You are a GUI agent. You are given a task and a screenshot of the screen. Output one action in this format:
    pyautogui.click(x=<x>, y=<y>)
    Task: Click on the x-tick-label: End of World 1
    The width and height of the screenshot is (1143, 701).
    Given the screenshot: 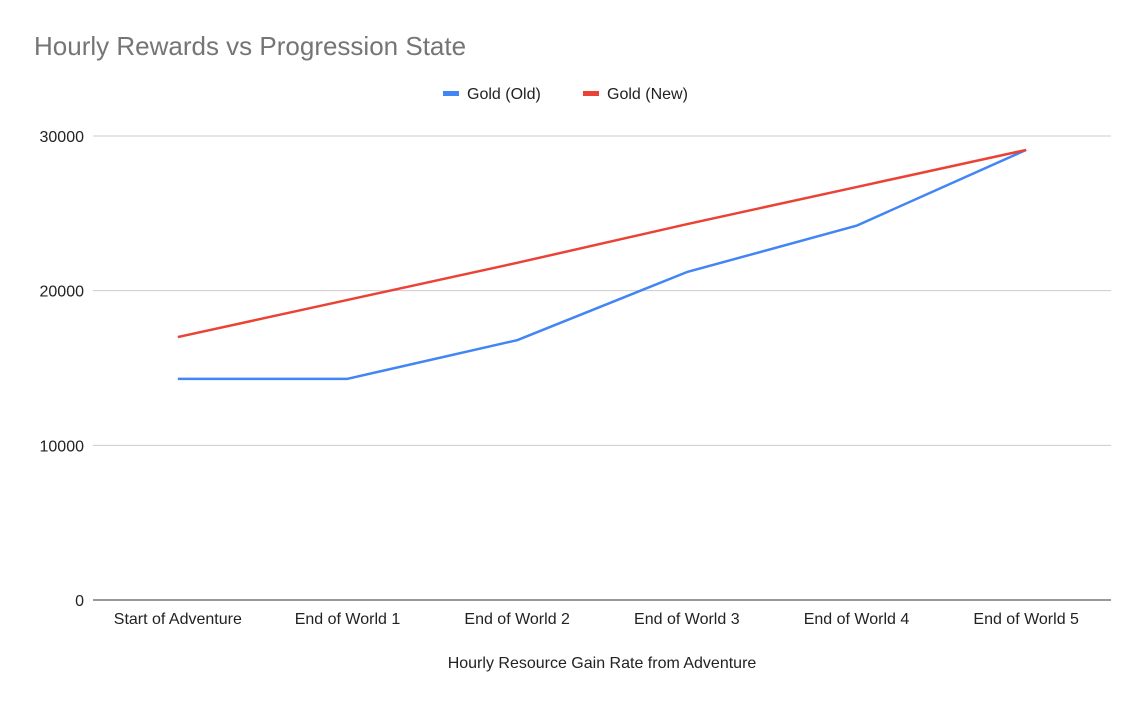 What is the action you would take?
    pyautogui.click(x=348, y=619)
    